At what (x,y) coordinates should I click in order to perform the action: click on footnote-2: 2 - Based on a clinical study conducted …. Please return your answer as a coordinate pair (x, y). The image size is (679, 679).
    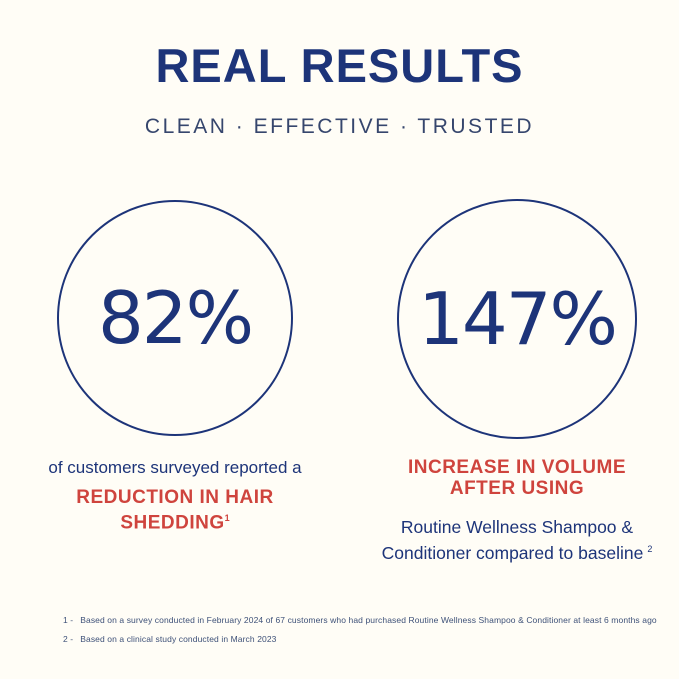
    Looking at the image, I should click on (343, 639).